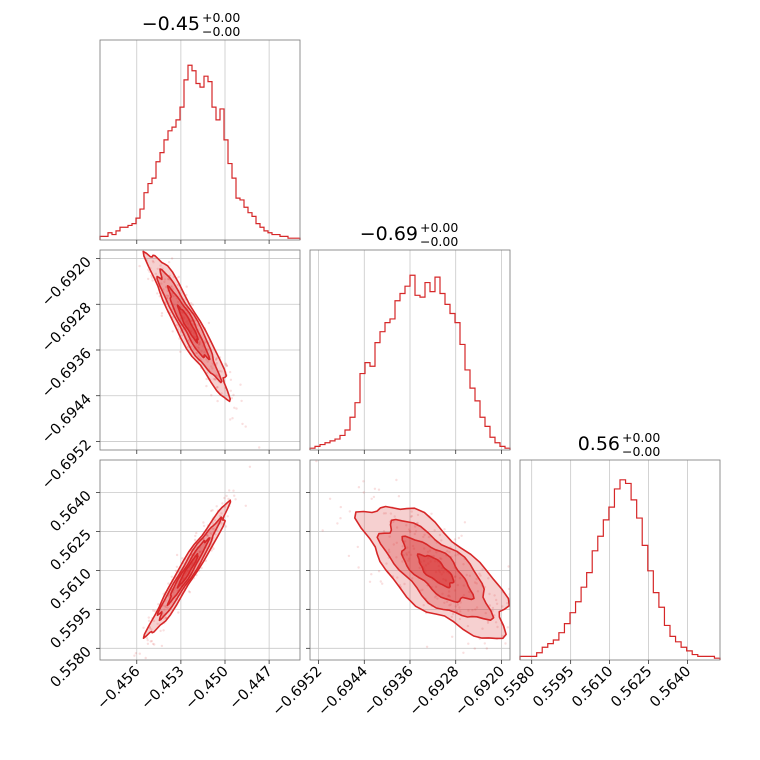  What do you see at coordinates (389, 234) in the screenshot?
I see `title-median: −0.69` at bounding box center [389, 234].